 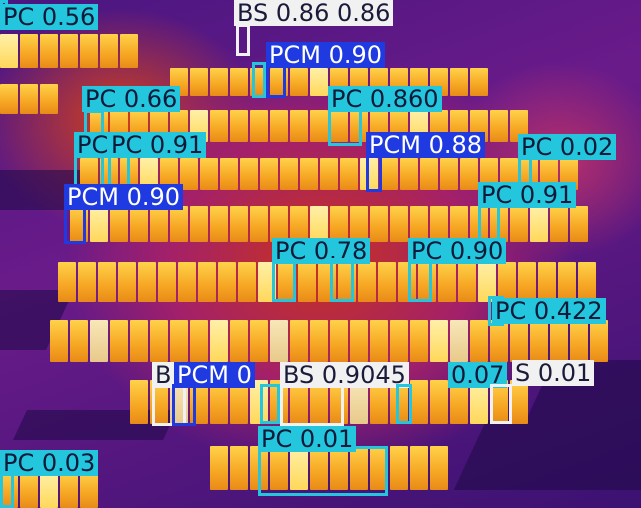 What do you see at coordinates (321, 251) in the screenshot?
I see `detection-label: PC 0.78` at bounding box center [321, 251].